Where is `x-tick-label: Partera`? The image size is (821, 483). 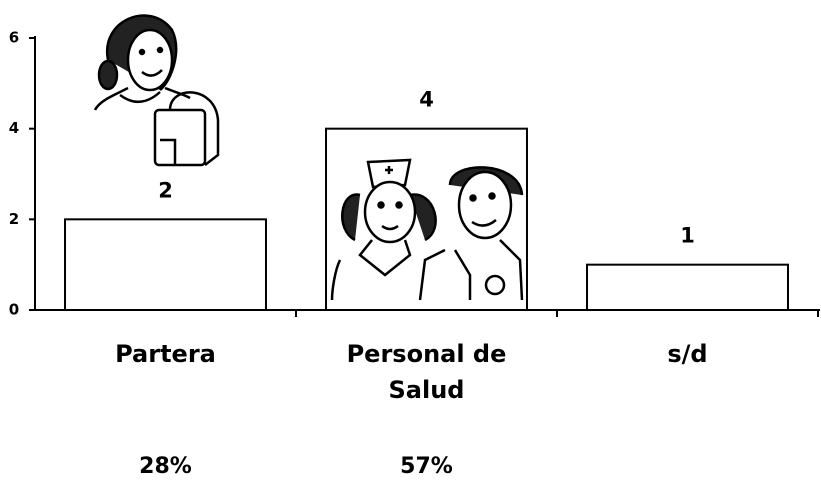 x-tick-label: Partera is located at coordinates (165, 354).